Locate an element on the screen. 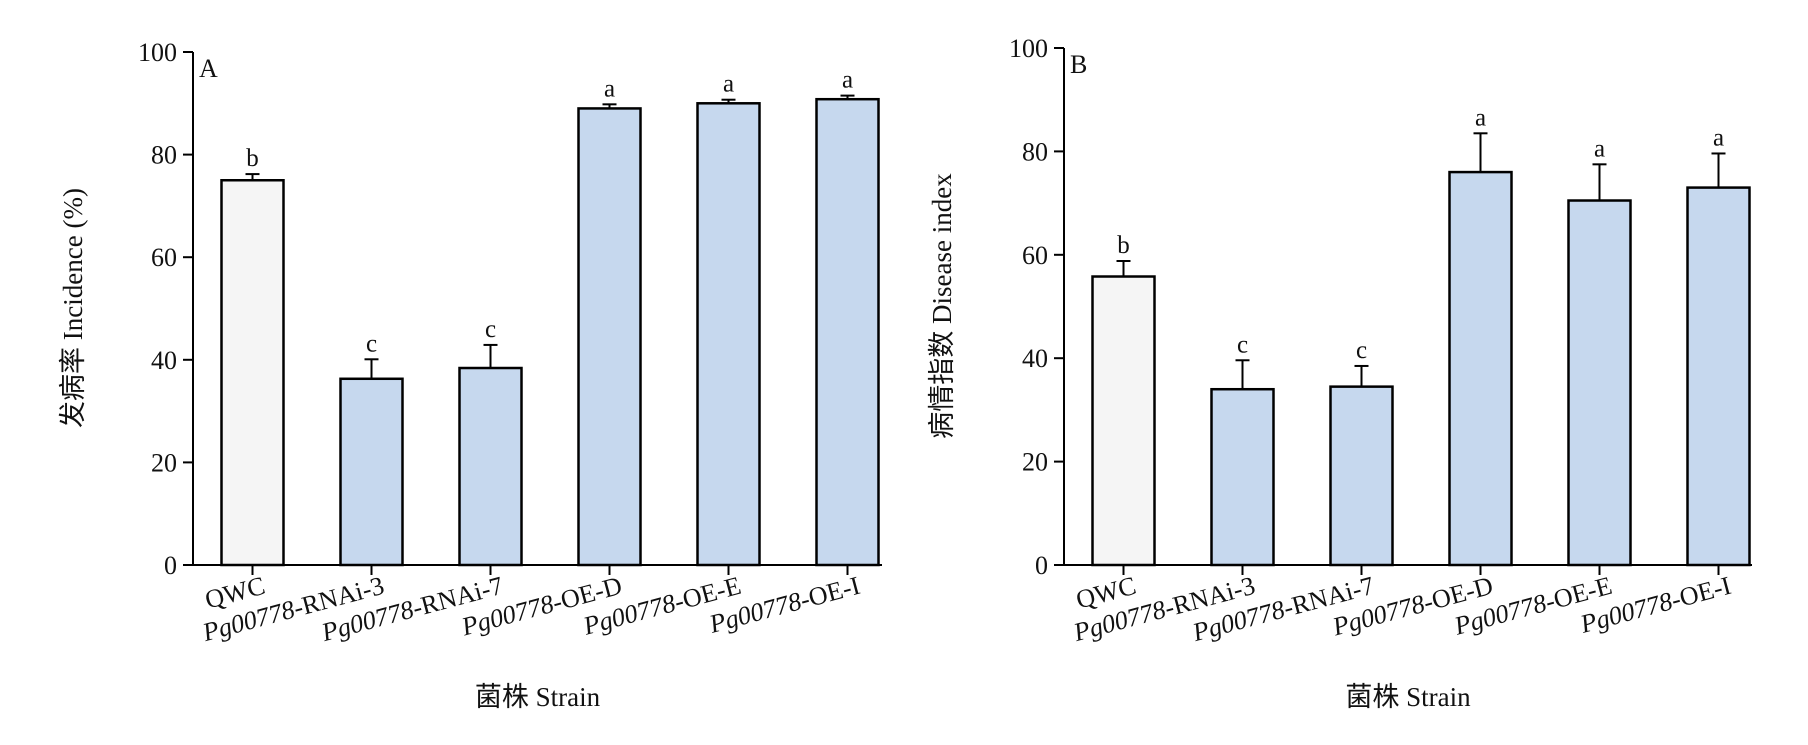 The image size is (1808, 745). panel-label: B is located at coordinates (1078, 64).